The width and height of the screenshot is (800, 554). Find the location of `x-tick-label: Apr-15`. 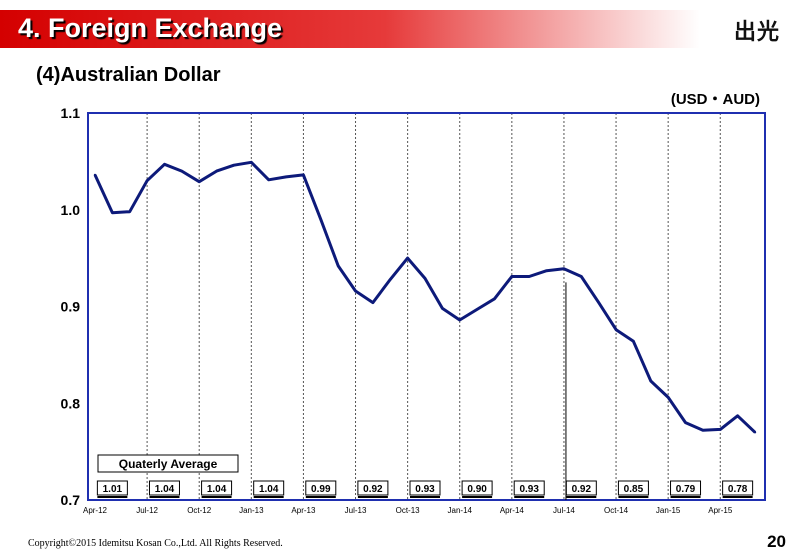

x-tick-label: Apr-15 is located at coordinates (720, 510).